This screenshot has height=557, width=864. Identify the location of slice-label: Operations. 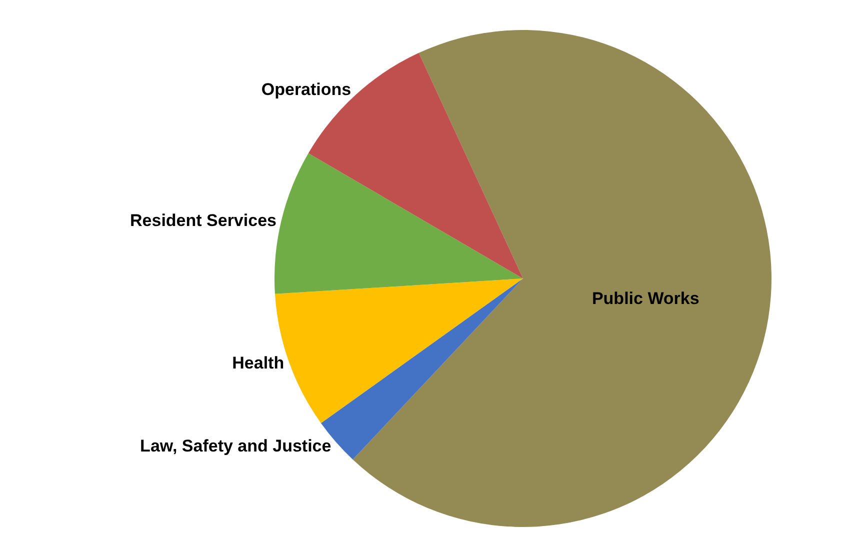
(306, 89).